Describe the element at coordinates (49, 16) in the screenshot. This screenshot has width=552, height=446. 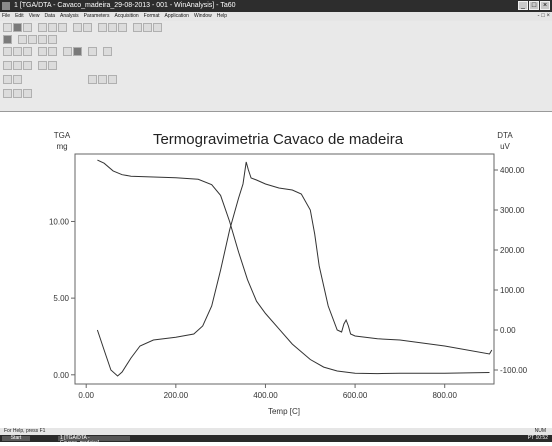
I see `menu-data: Data` at that location.